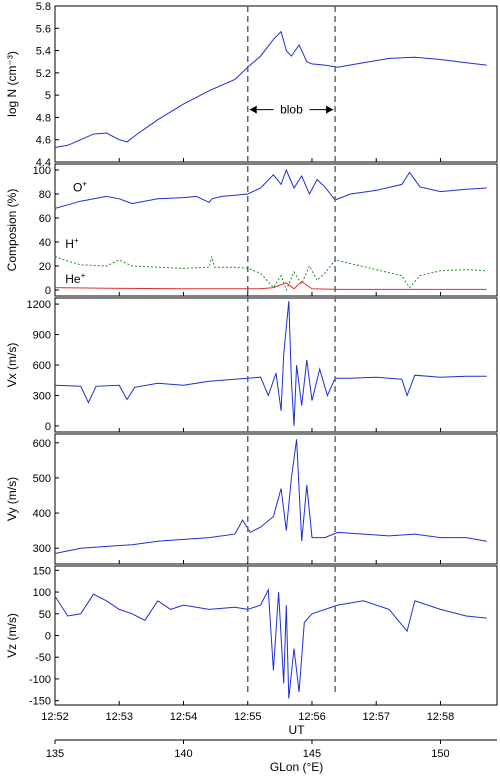  I want to click on y-tick-label: -100, so click(40, 680).